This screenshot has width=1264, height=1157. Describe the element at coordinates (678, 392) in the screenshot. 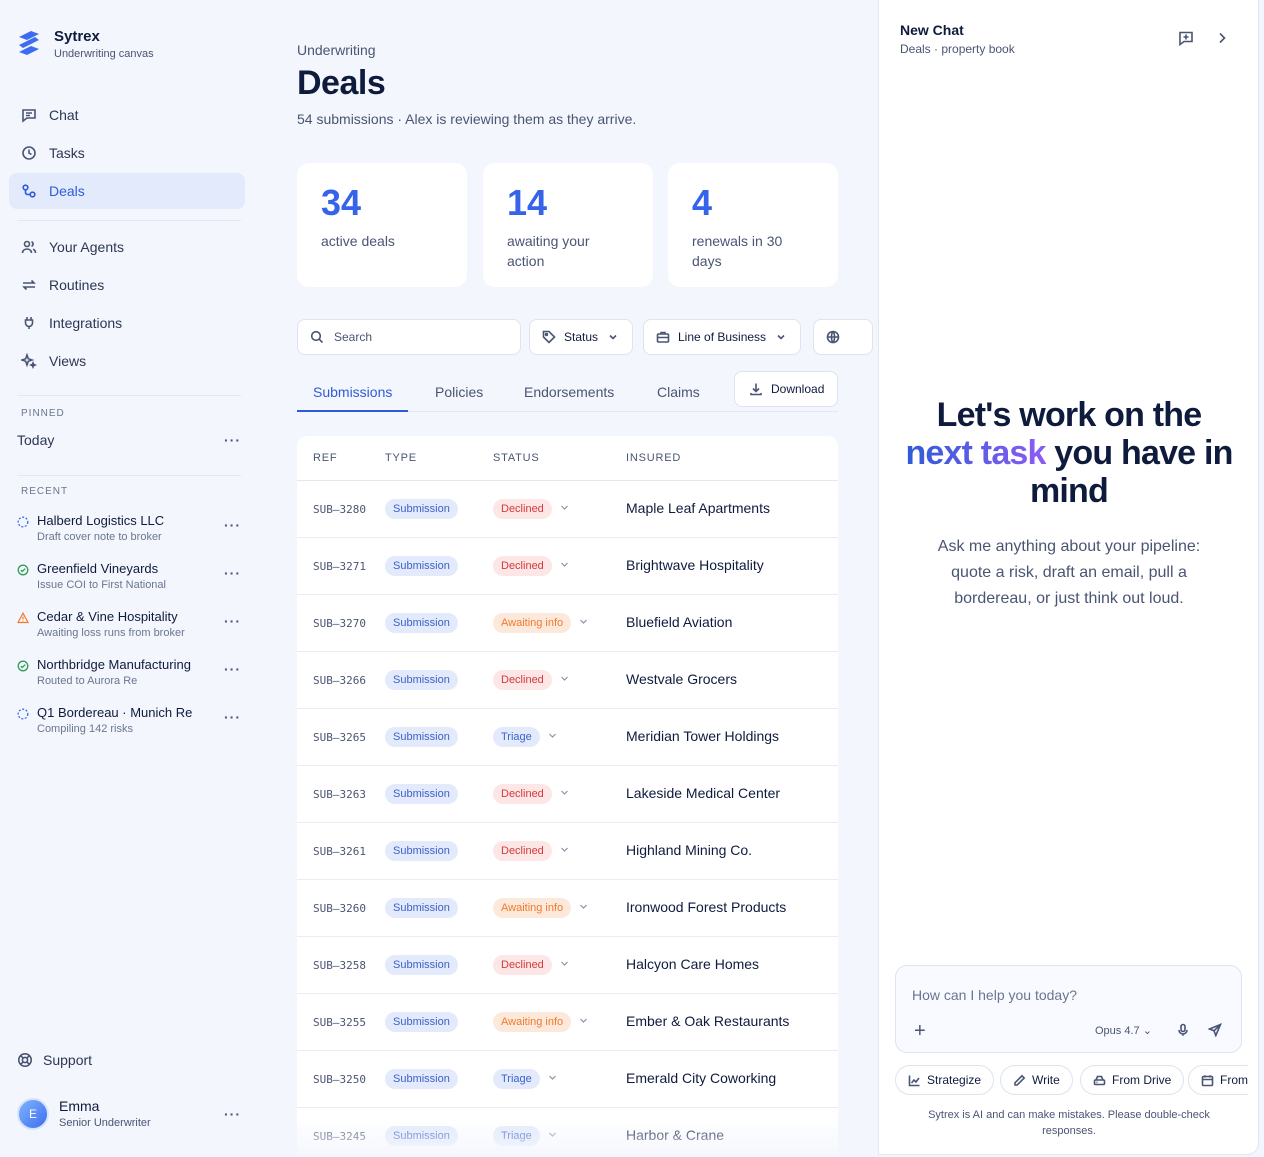

I see `tab-claims: Claims` at that location.